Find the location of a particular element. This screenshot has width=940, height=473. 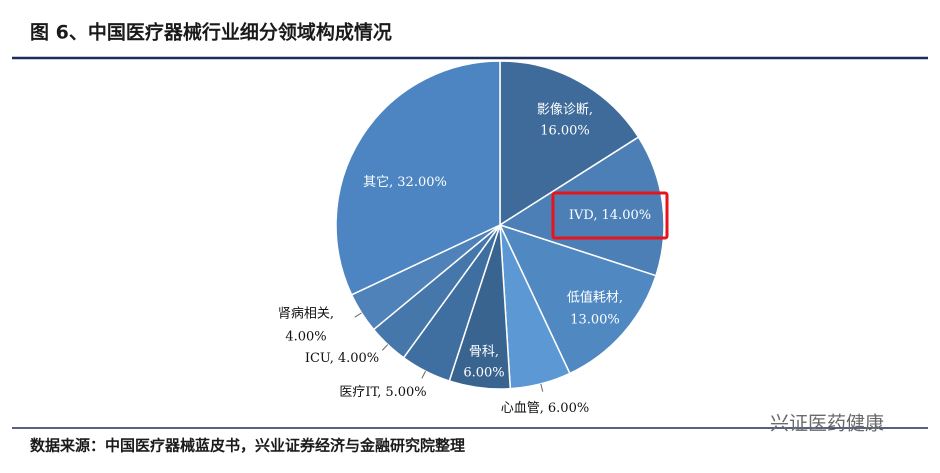

slice-label: 医疗IT, 5.00% is located at coordinates (382, 392).